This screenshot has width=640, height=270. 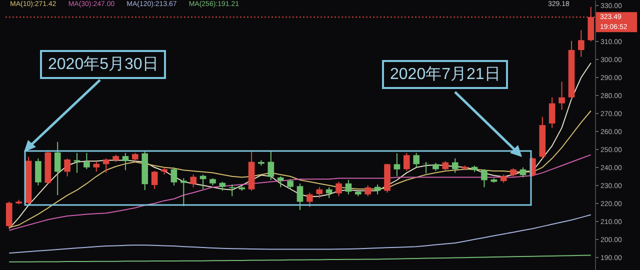 What do you see at coordinates (445, 74) in the screenshot?
I see `annotation: 2020年7月21日` at bounding box center [445, 74].